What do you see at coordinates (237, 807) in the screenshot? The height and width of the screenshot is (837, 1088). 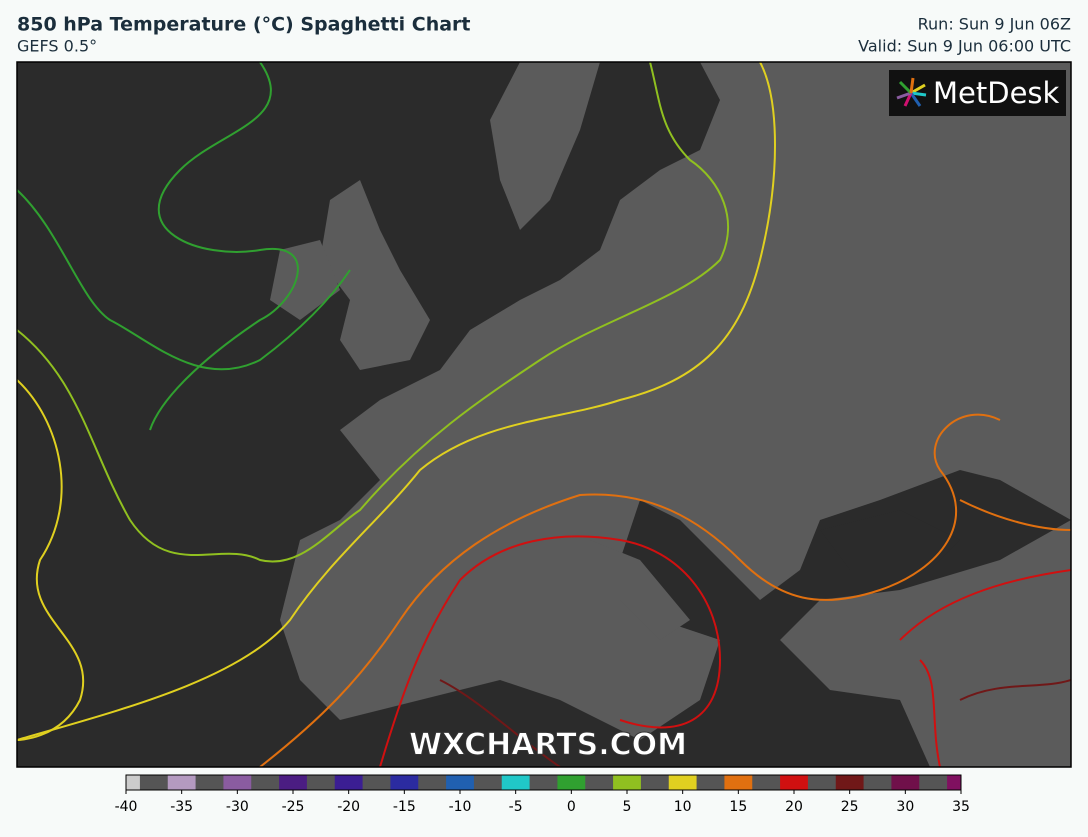 I see `tick-label: -30` at bounding box center [237, 807].